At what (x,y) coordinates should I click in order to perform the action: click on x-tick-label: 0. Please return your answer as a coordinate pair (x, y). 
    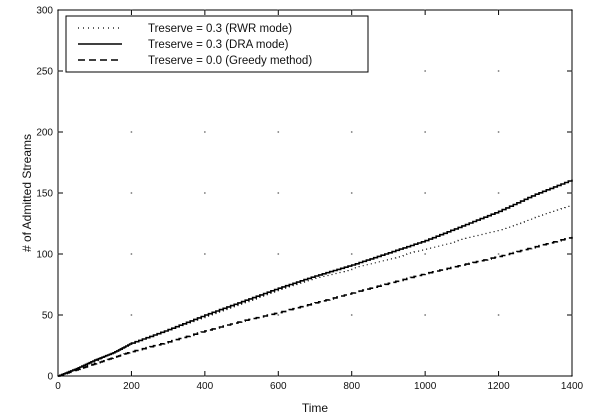
    Looking at the image, I should click on (58, 386).